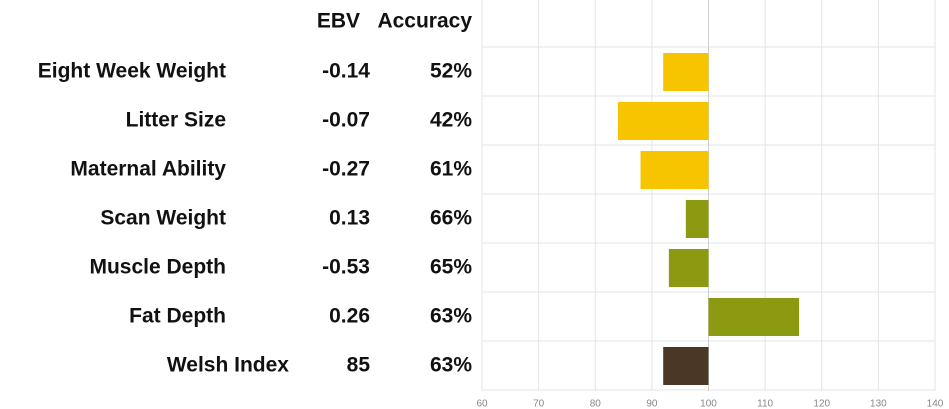 The height and width of the screenshot is (409, 949). I want to click on accuracy-value: 42%, so click(451, 120).